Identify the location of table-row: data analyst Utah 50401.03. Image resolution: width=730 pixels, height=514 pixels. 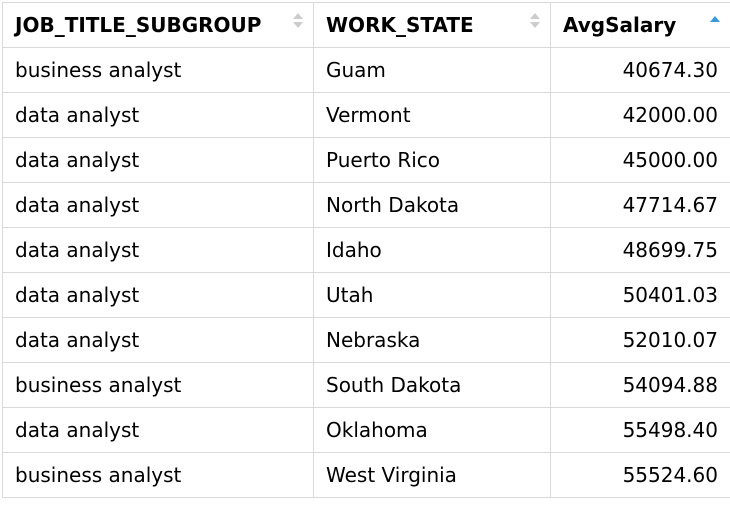
(366, 295).